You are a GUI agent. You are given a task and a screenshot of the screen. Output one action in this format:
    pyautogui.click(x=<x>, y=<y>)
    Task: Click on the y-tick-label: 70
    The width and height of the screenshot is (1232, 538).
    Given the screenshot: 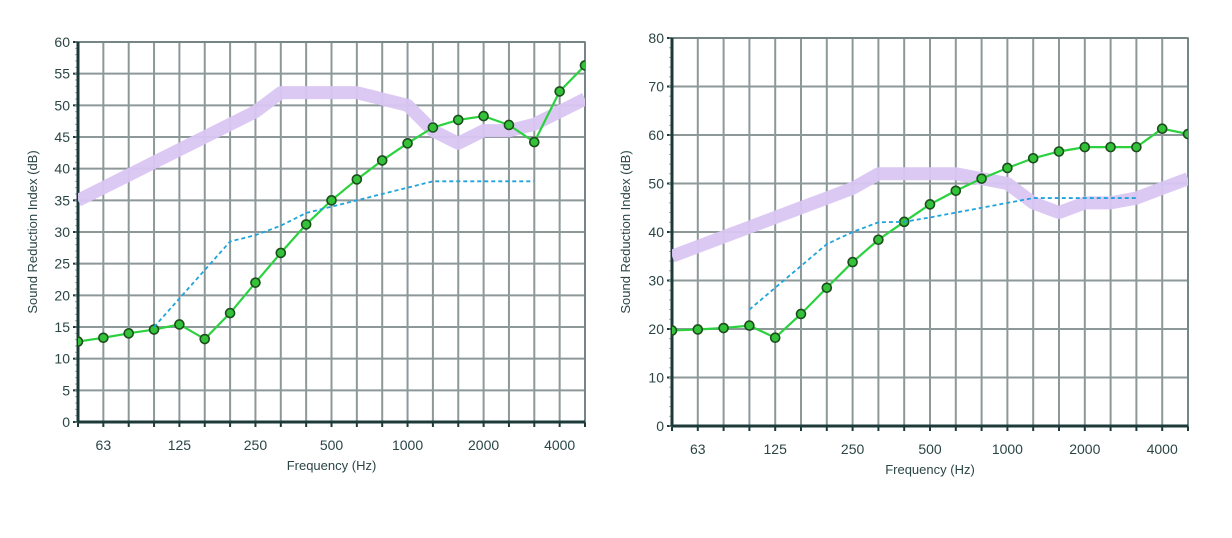 What is the action you would take?
    pyautogui.click(x=656, y=87)
    